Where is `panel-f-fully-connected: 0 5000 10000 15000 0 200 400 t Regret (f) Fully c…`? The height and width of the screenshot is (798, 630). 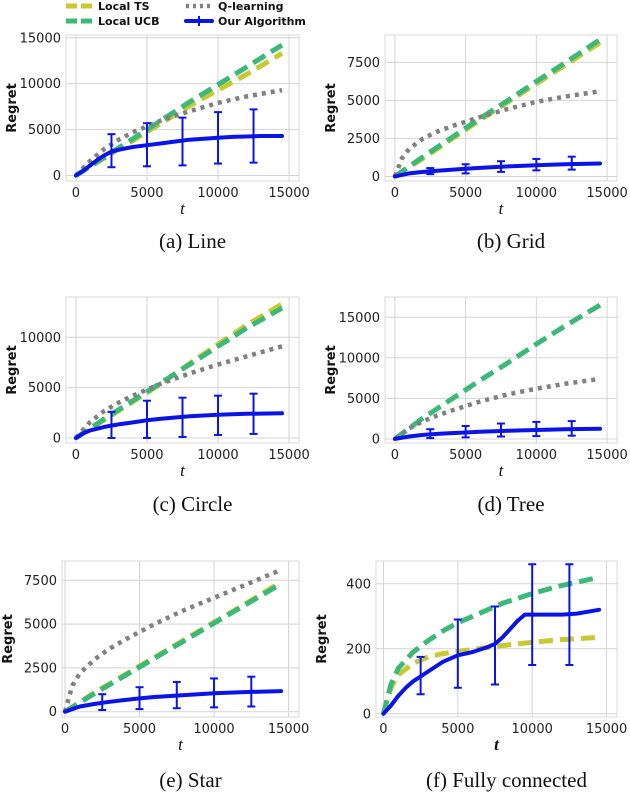 panel-f-fully-connected: 0 5000 10000 15000 0 200 400 t Regret (f) Fully c… is located at coordinates (471, 676).